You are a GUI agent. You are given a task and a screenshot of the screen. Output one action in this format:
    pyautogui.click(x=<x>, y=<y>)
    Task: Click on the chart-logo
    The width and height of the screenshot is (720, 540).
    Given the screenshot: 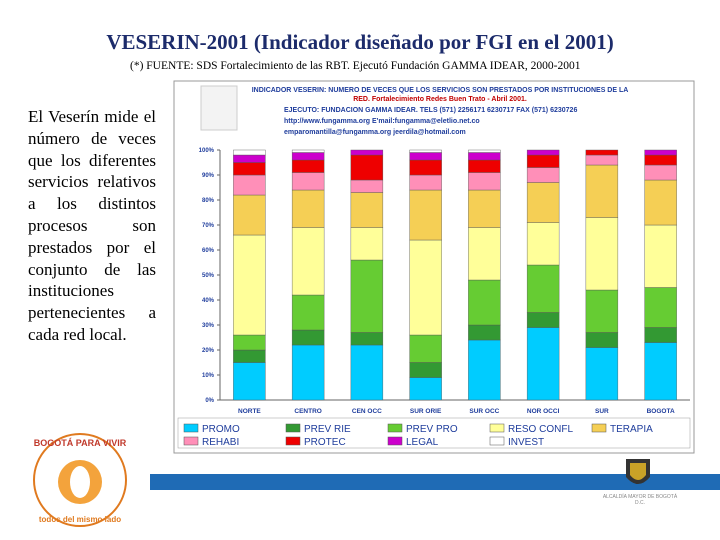 What is the action you would take?
    pyautogui.click(x=219, y=108)
    